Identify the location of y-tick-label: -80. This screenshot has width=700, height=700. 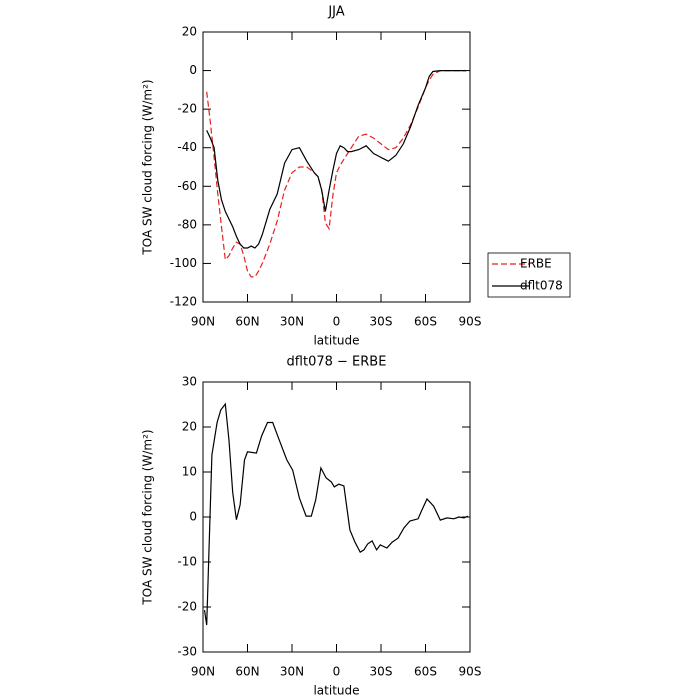
(187, 224).